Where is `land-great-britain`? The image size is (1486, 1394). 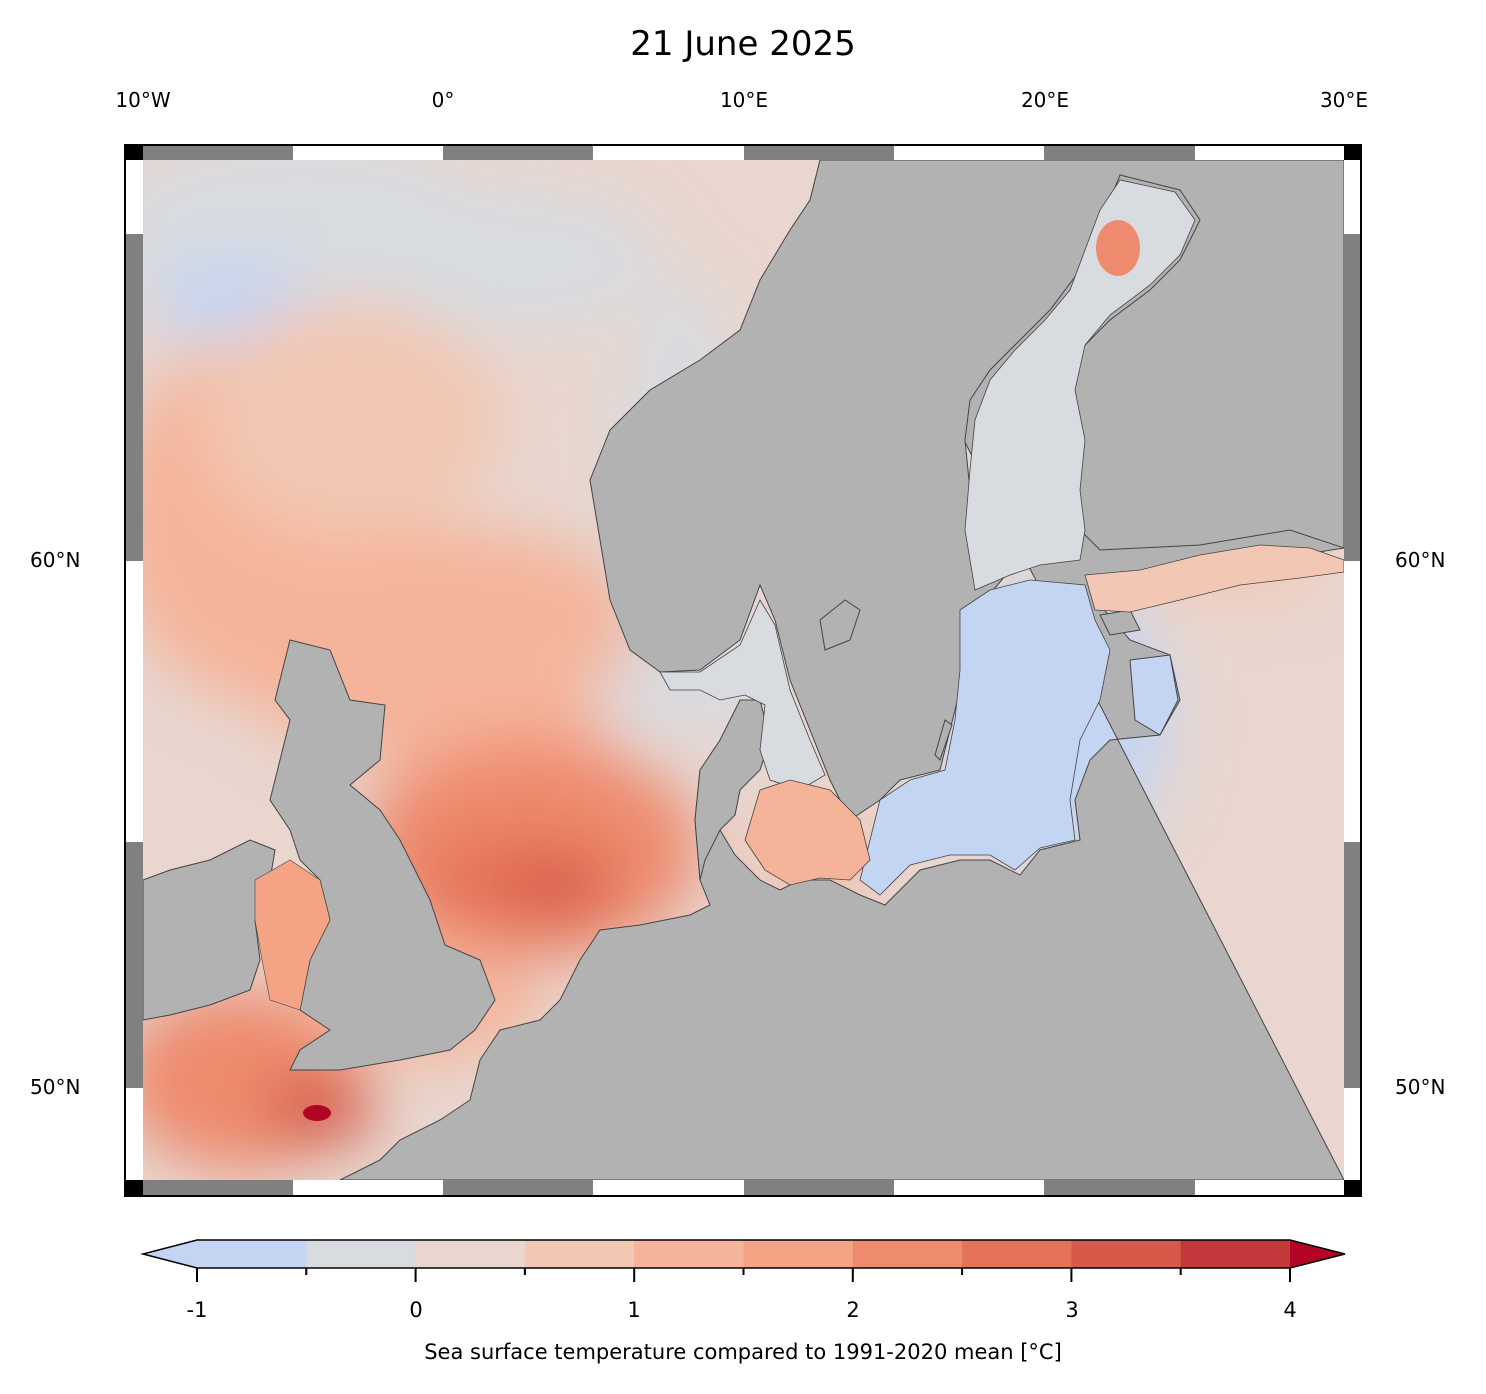 land-great-britain is located at coordinates (382, 855).